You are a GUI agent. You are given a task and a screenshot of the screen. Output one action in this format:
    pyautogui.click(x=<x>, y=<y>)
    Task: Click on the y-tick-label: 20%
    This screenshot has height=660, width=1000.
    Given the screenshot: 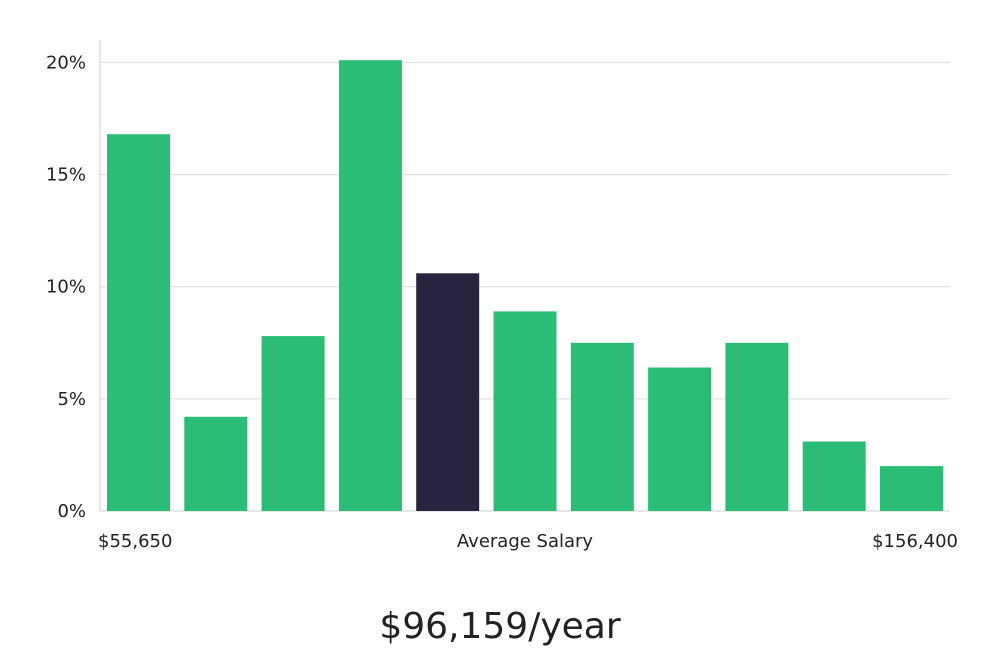 What is the action you would take?
    pyautogui.click(x=66, y=62)
    